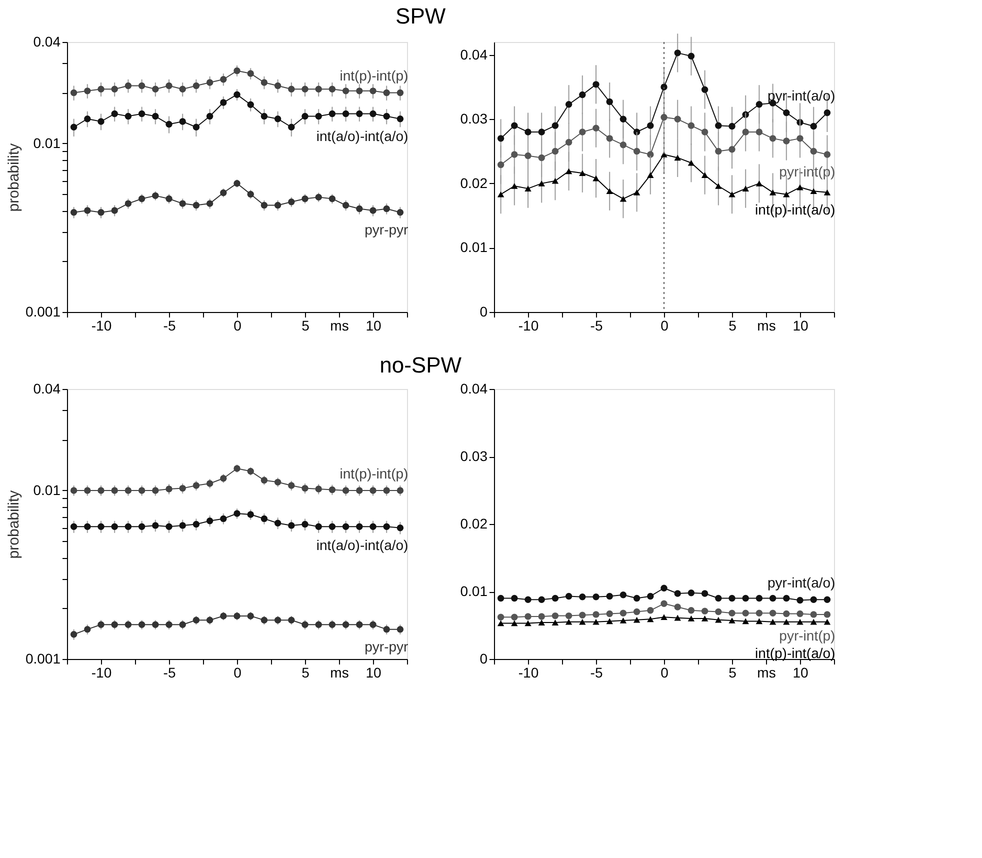 The width and height of the screenshot is (982, 858). What do you see at coordinates (807, 635) in the screenshot?
I see `series-label: pyr-int(p)` at bounding box center [807, 635].